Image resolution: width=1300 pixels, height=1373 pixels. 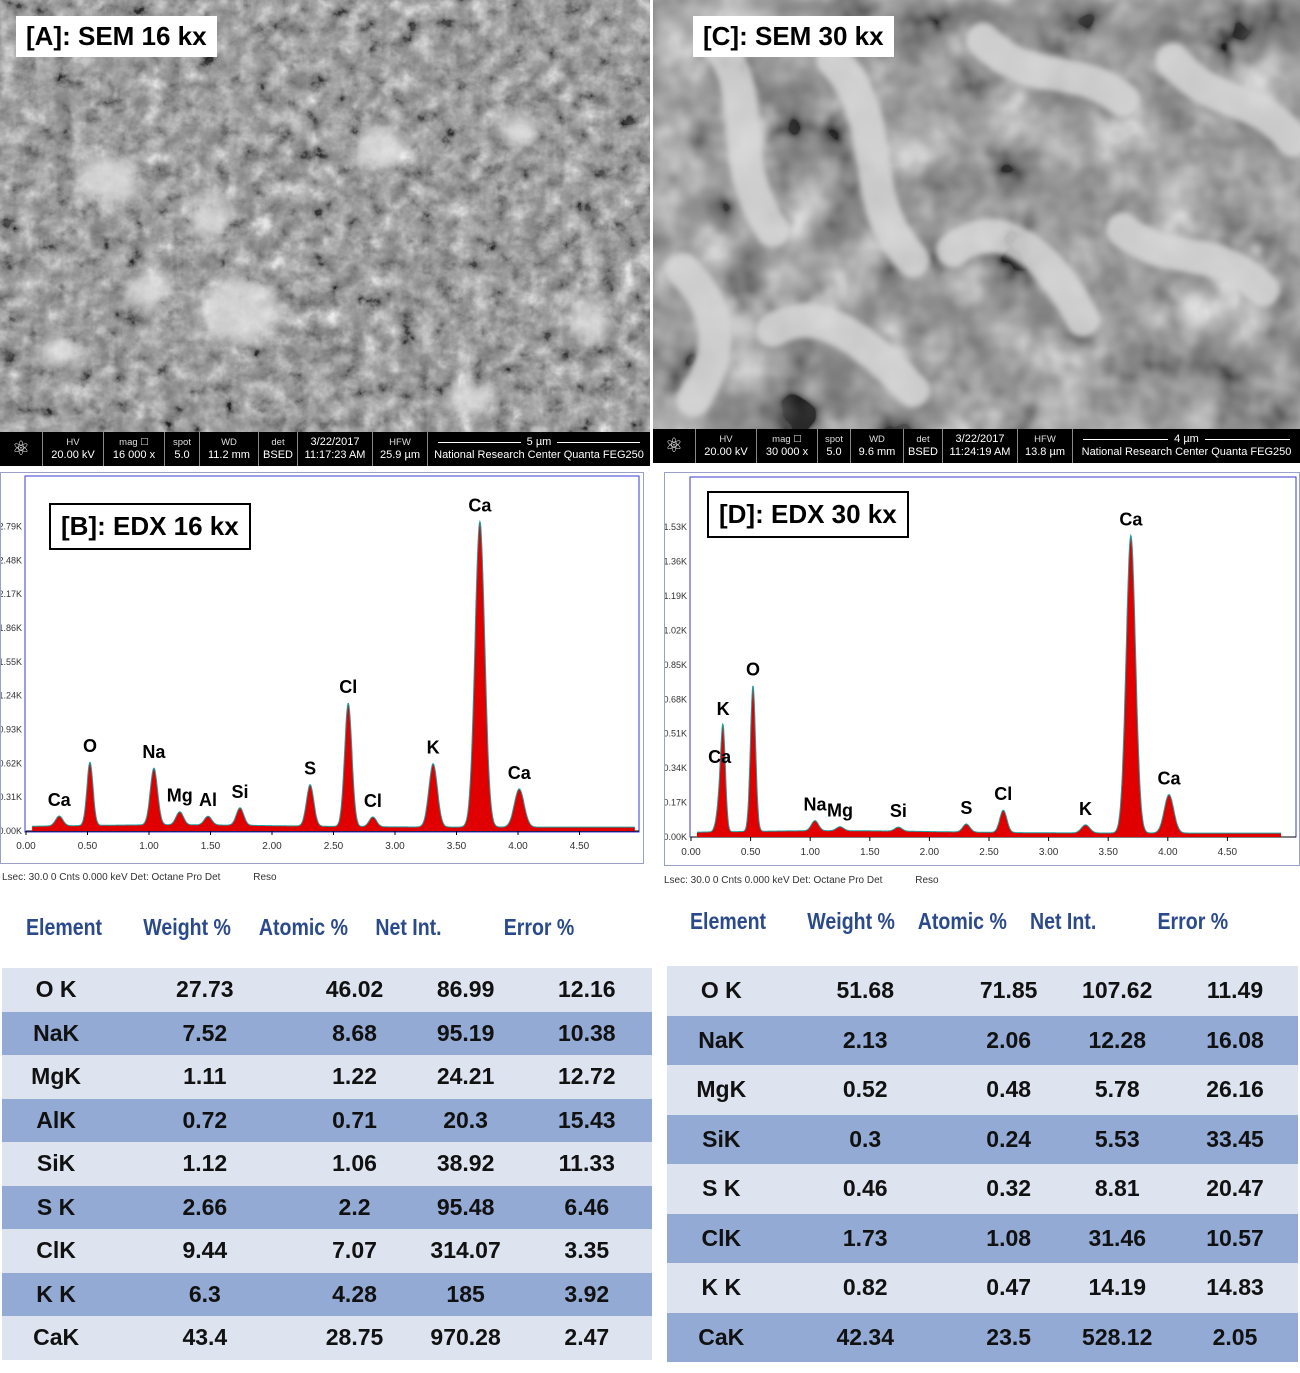 I want to click on peak-label: Al, so click(x=208, y=800).